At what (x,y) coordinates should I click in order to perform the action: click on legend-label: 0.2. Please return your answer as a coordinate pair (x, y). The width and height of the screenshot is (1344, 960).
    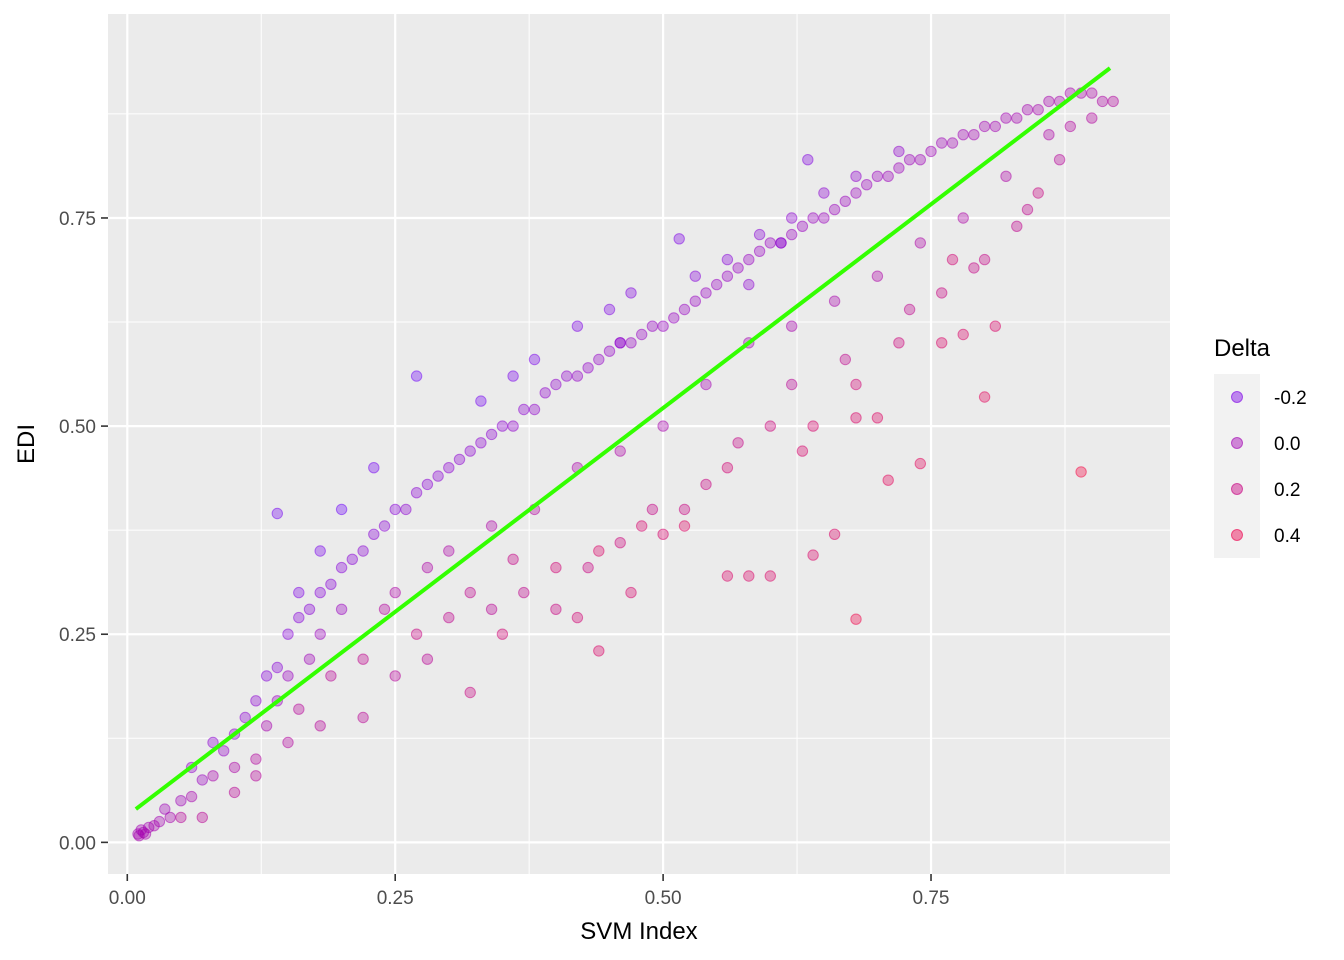
    Looking at the image, I should click on (1287, 490).